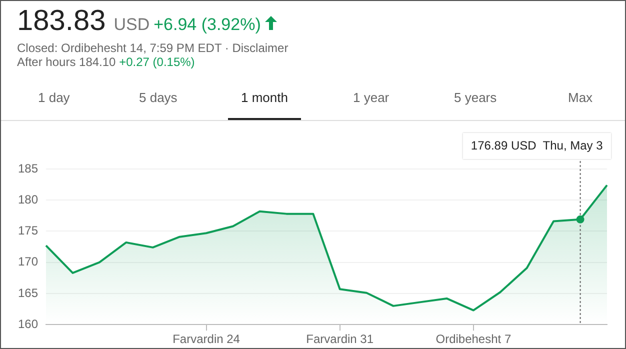 This screenshot has height=349, width=626. I want to click on text: 5 days, so click(158, 97).